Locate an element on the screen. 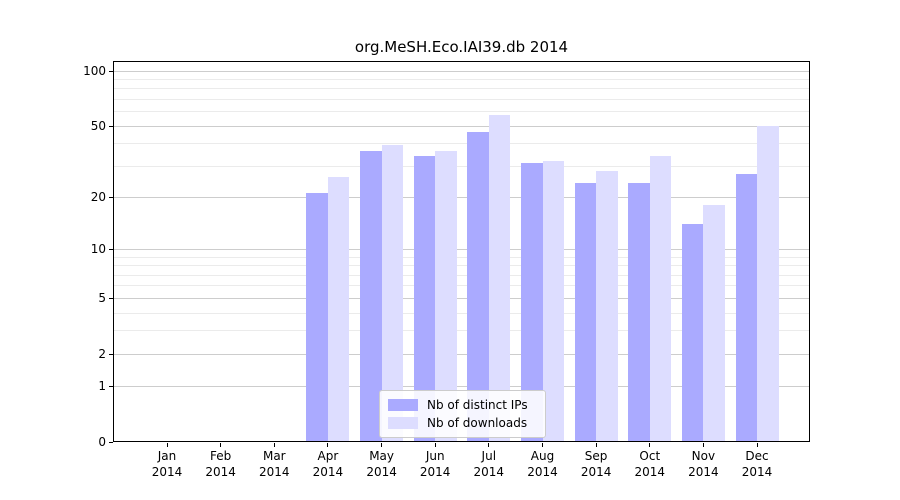  legend-item-distinct-ips: Nb of distinct IPs is located at coordinates (462, 405).